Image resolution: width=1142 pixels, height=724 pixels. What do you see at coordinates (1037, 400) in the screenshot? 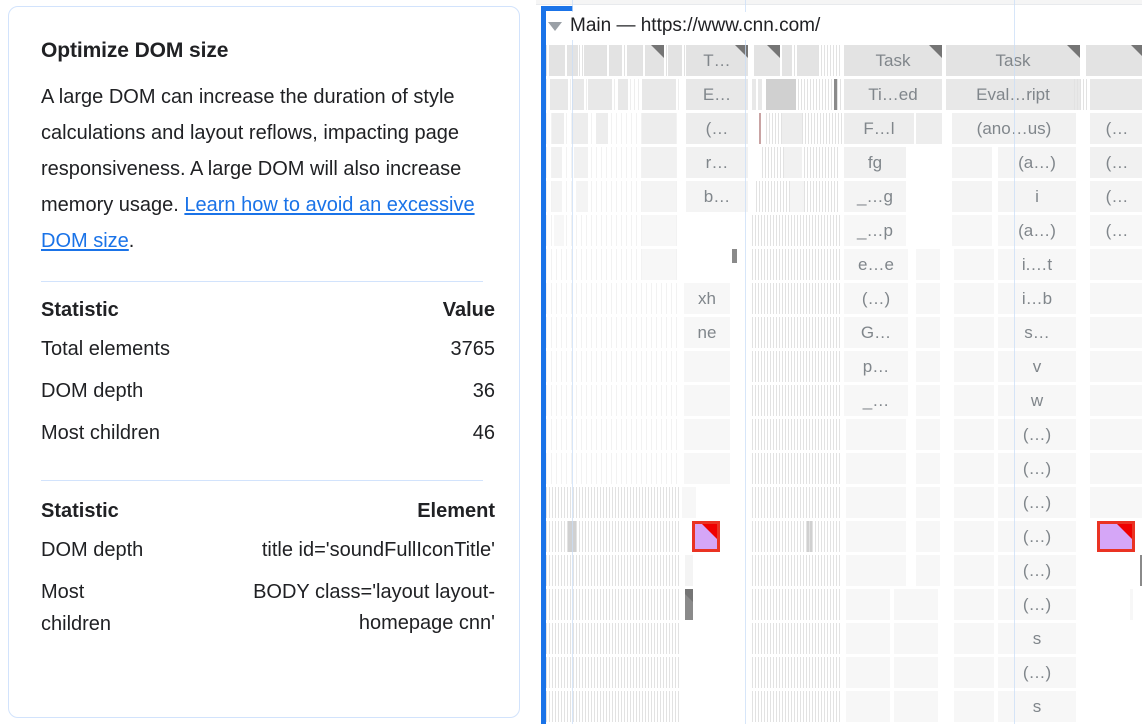
I see `flame-block: w` at bounding box center [1037, 400].